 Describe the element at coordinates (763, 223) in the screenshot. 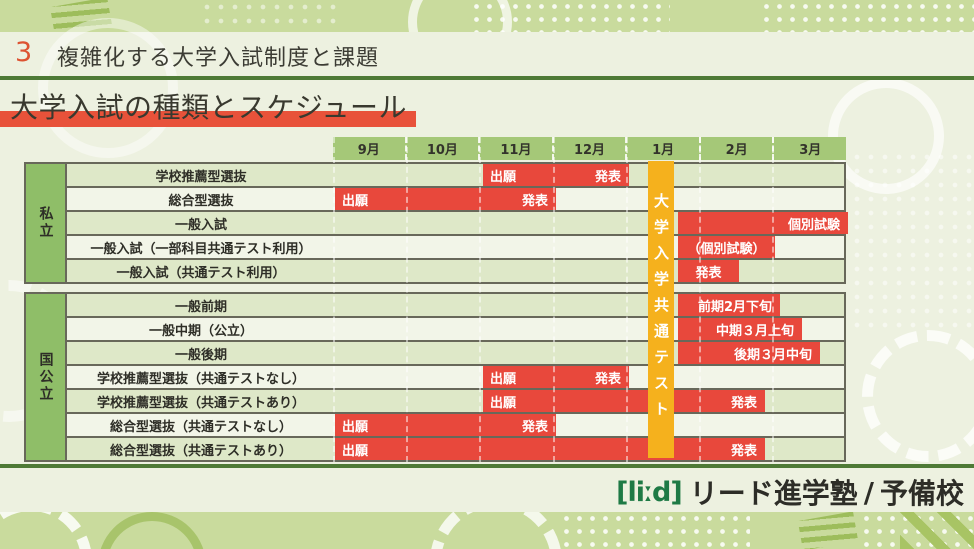

I see `gantt-bar: 個別試験` at that location.